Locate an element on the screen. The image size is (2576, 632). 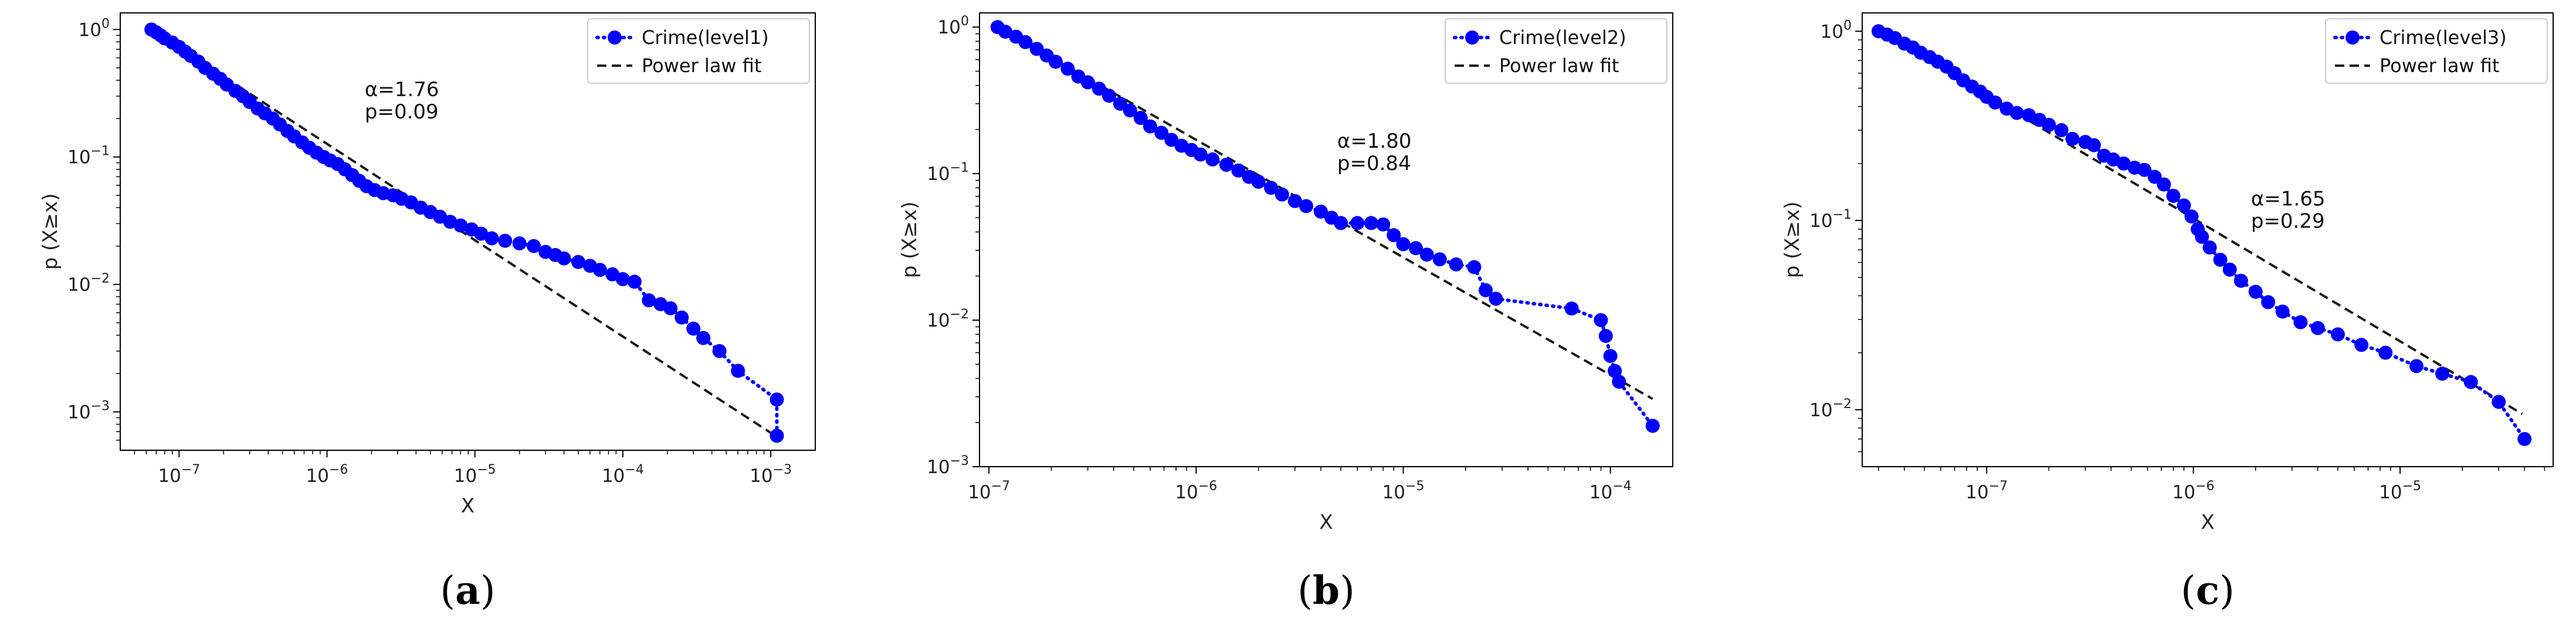
x-tick-label: 10⁻⁵ is located at coordinates (2400, 491).